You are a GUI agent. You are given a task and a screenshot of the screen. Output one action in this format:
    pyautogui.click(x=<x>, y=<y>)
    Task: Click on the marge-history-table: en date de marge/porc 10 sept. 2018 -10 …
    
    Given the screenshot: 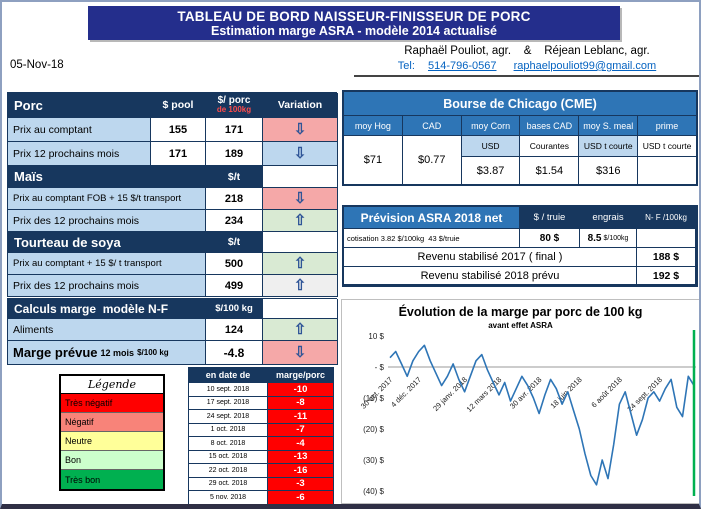 What is the action you would take?
    pyautogui.click(x=261, y=435)
    